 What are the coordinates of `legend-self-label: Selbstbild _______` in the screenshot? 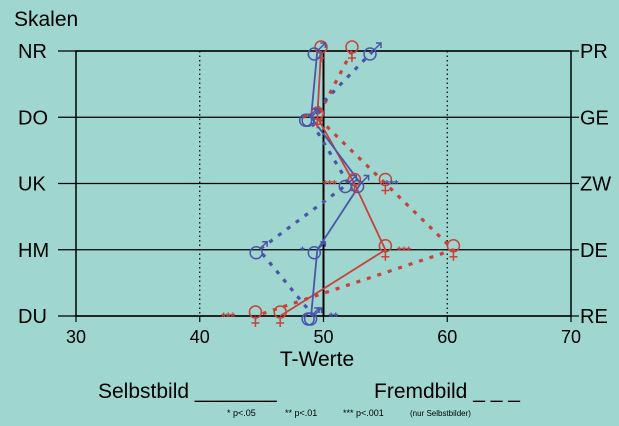 It's located at (187, 391).